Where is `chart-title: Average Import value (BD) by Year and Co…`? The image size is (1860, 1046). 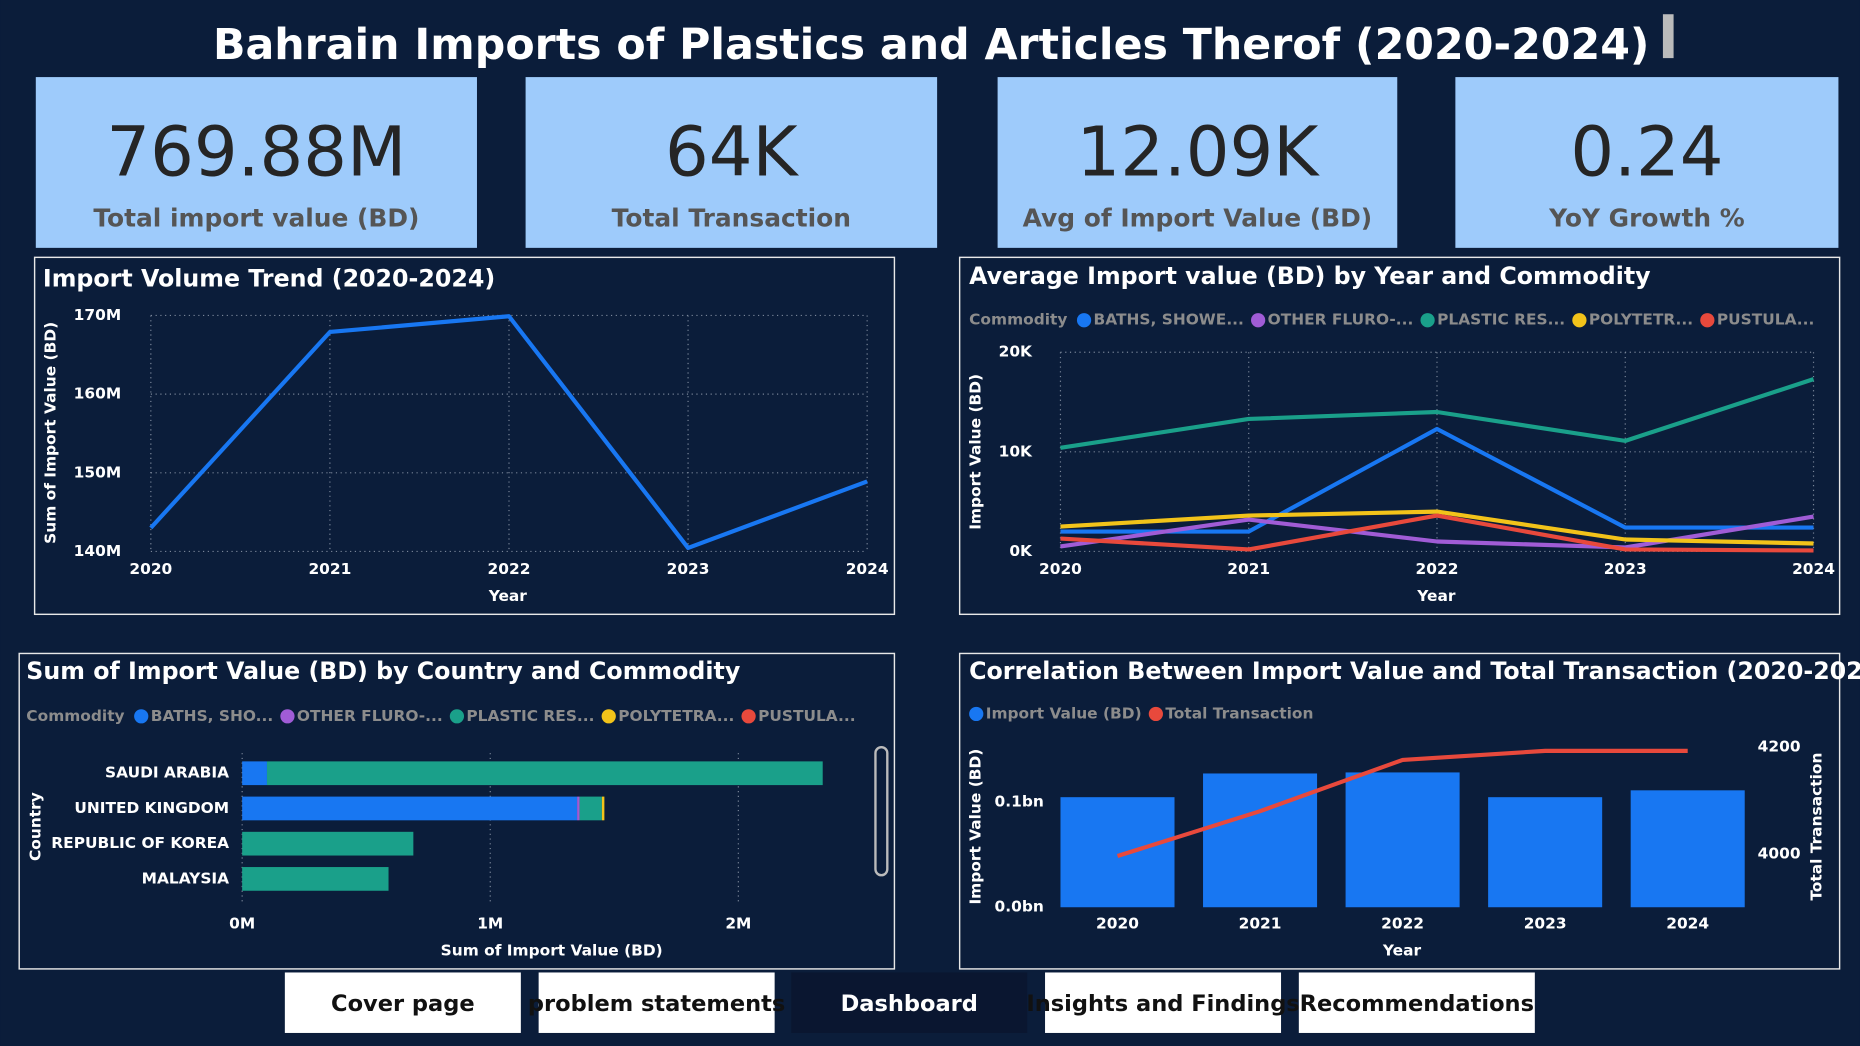 chart-title: Average Import value (BD) by Year and Co… is located at coordinates (1310, 276).